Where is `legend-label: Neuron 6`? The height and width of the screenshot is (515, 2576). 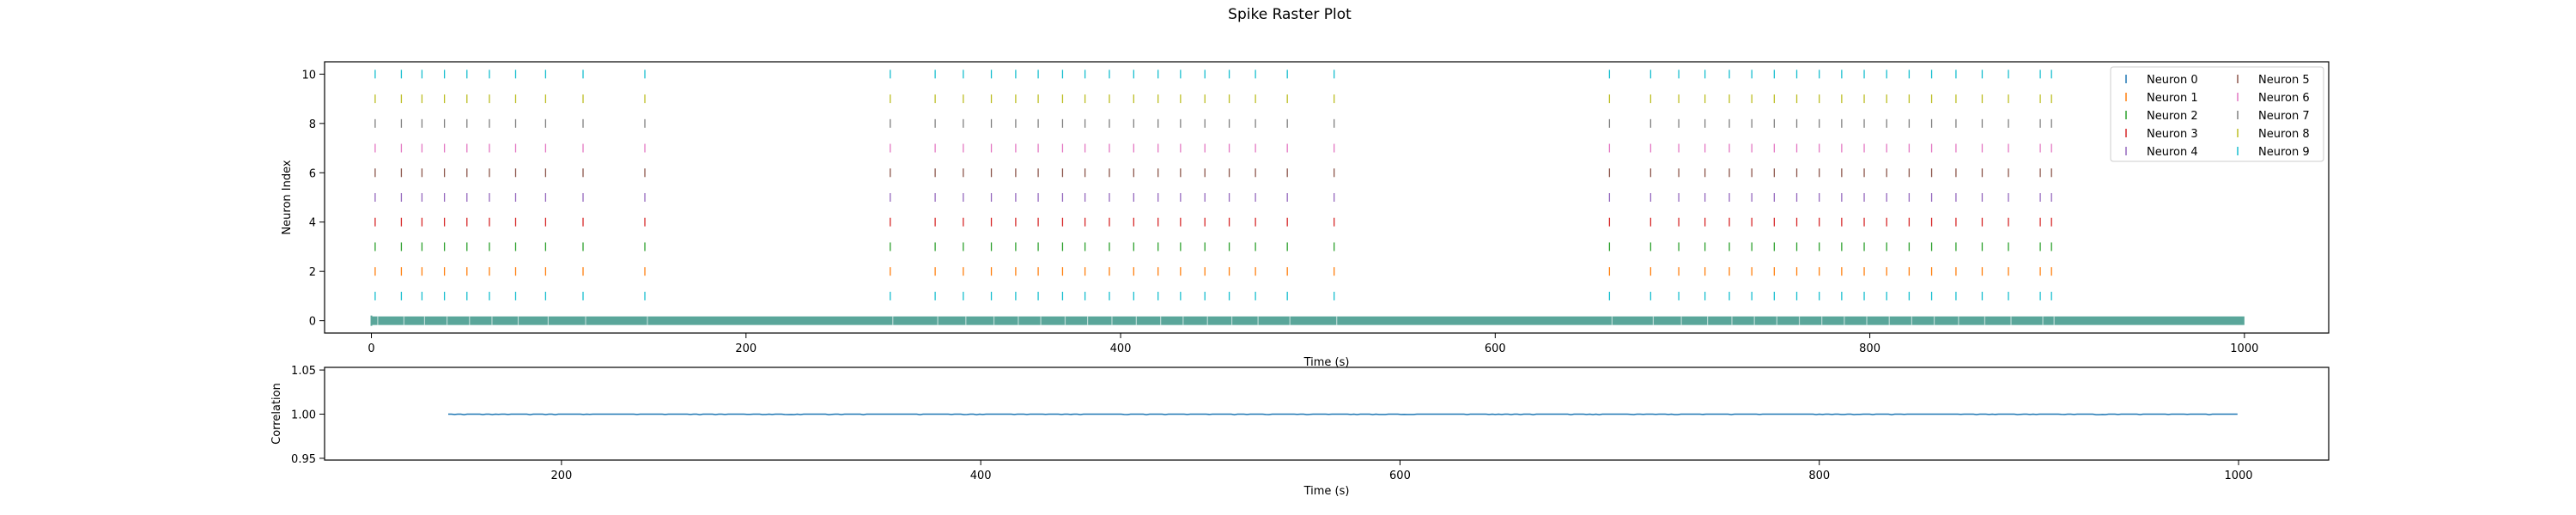 legend-label: Neuron 6 is located at coordinates (2284, 98).